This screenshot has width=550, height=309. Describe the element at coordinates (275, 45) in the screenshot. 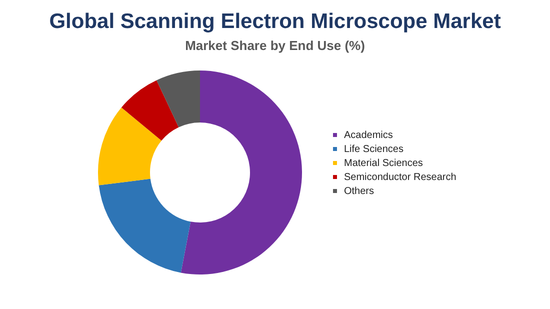

I see `chart-subtitle: Market Share by End Use (%)` at that location.